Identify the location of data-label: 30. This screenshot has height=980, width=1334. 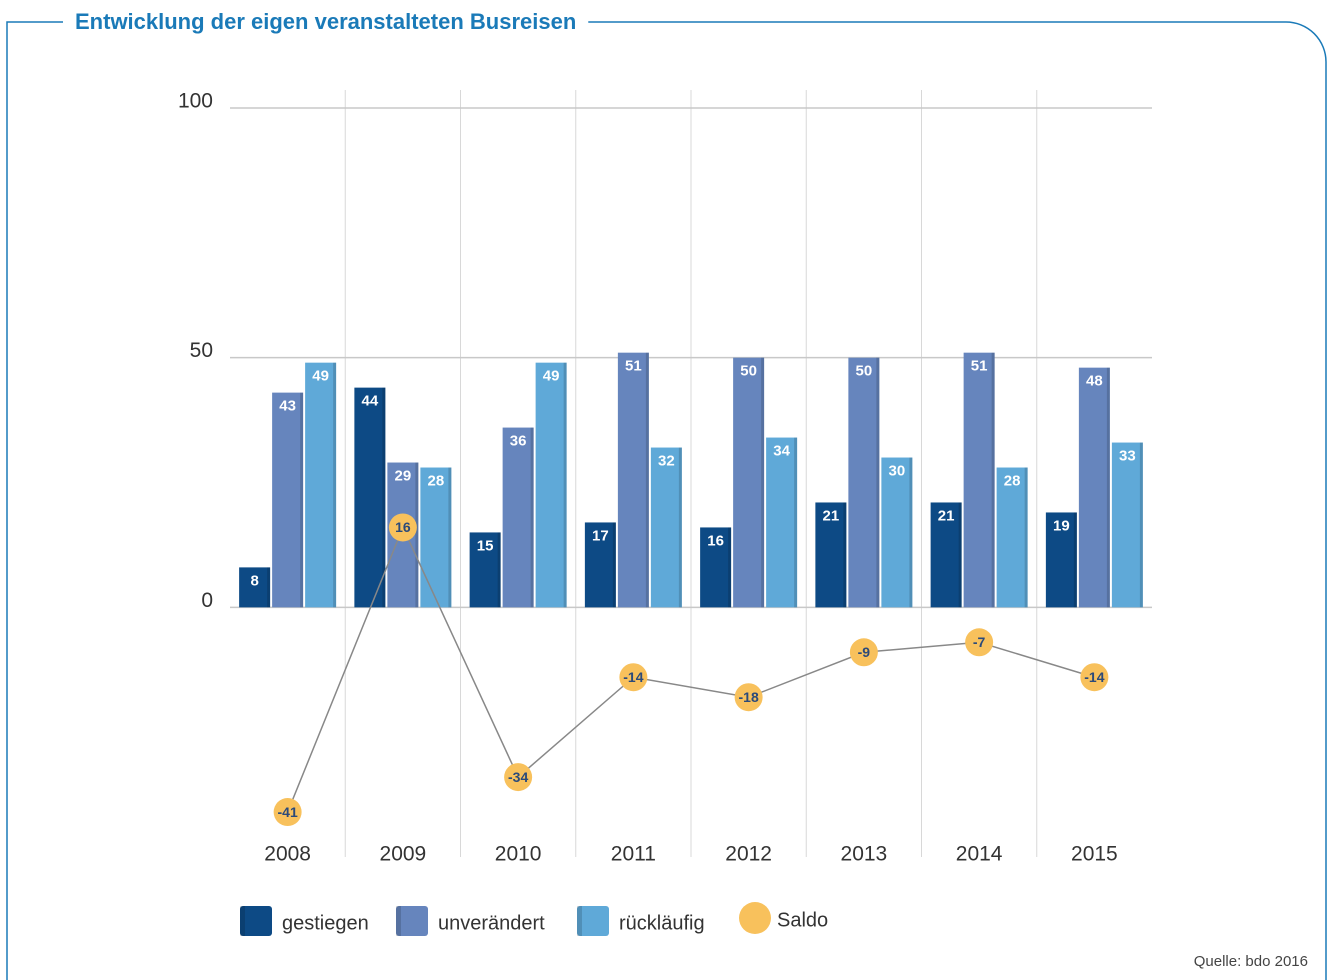
(897, 471).